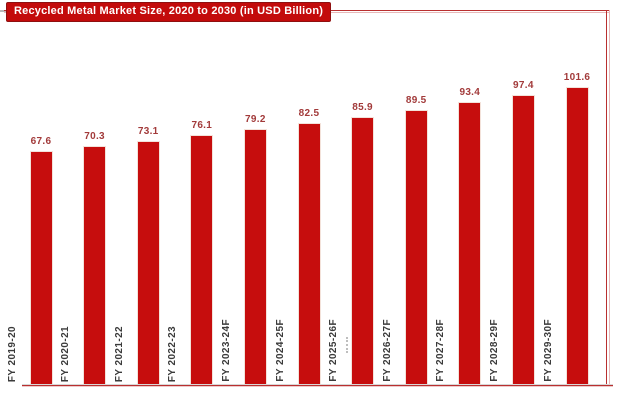 This screenshot has height=401, width=622. Describe the element at coordinates (494, 350) in the screenshot. I see `category-label: FY 2028-29F` at that location.